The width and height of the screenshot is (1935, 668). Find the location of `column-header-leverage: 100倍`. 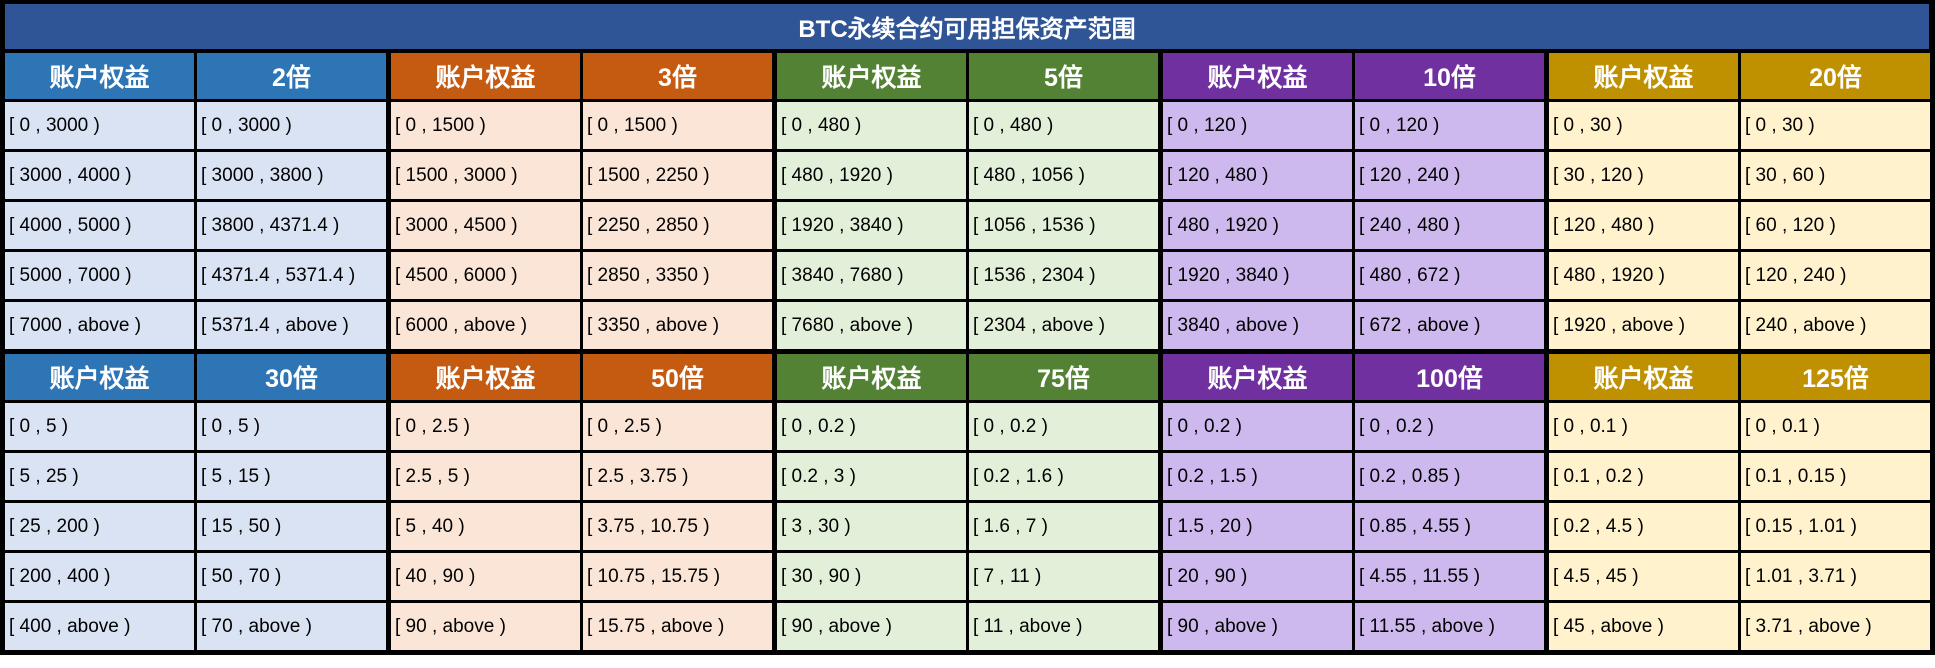

column-header-leverage: 100倍 is located at coordinates (1449, 377).